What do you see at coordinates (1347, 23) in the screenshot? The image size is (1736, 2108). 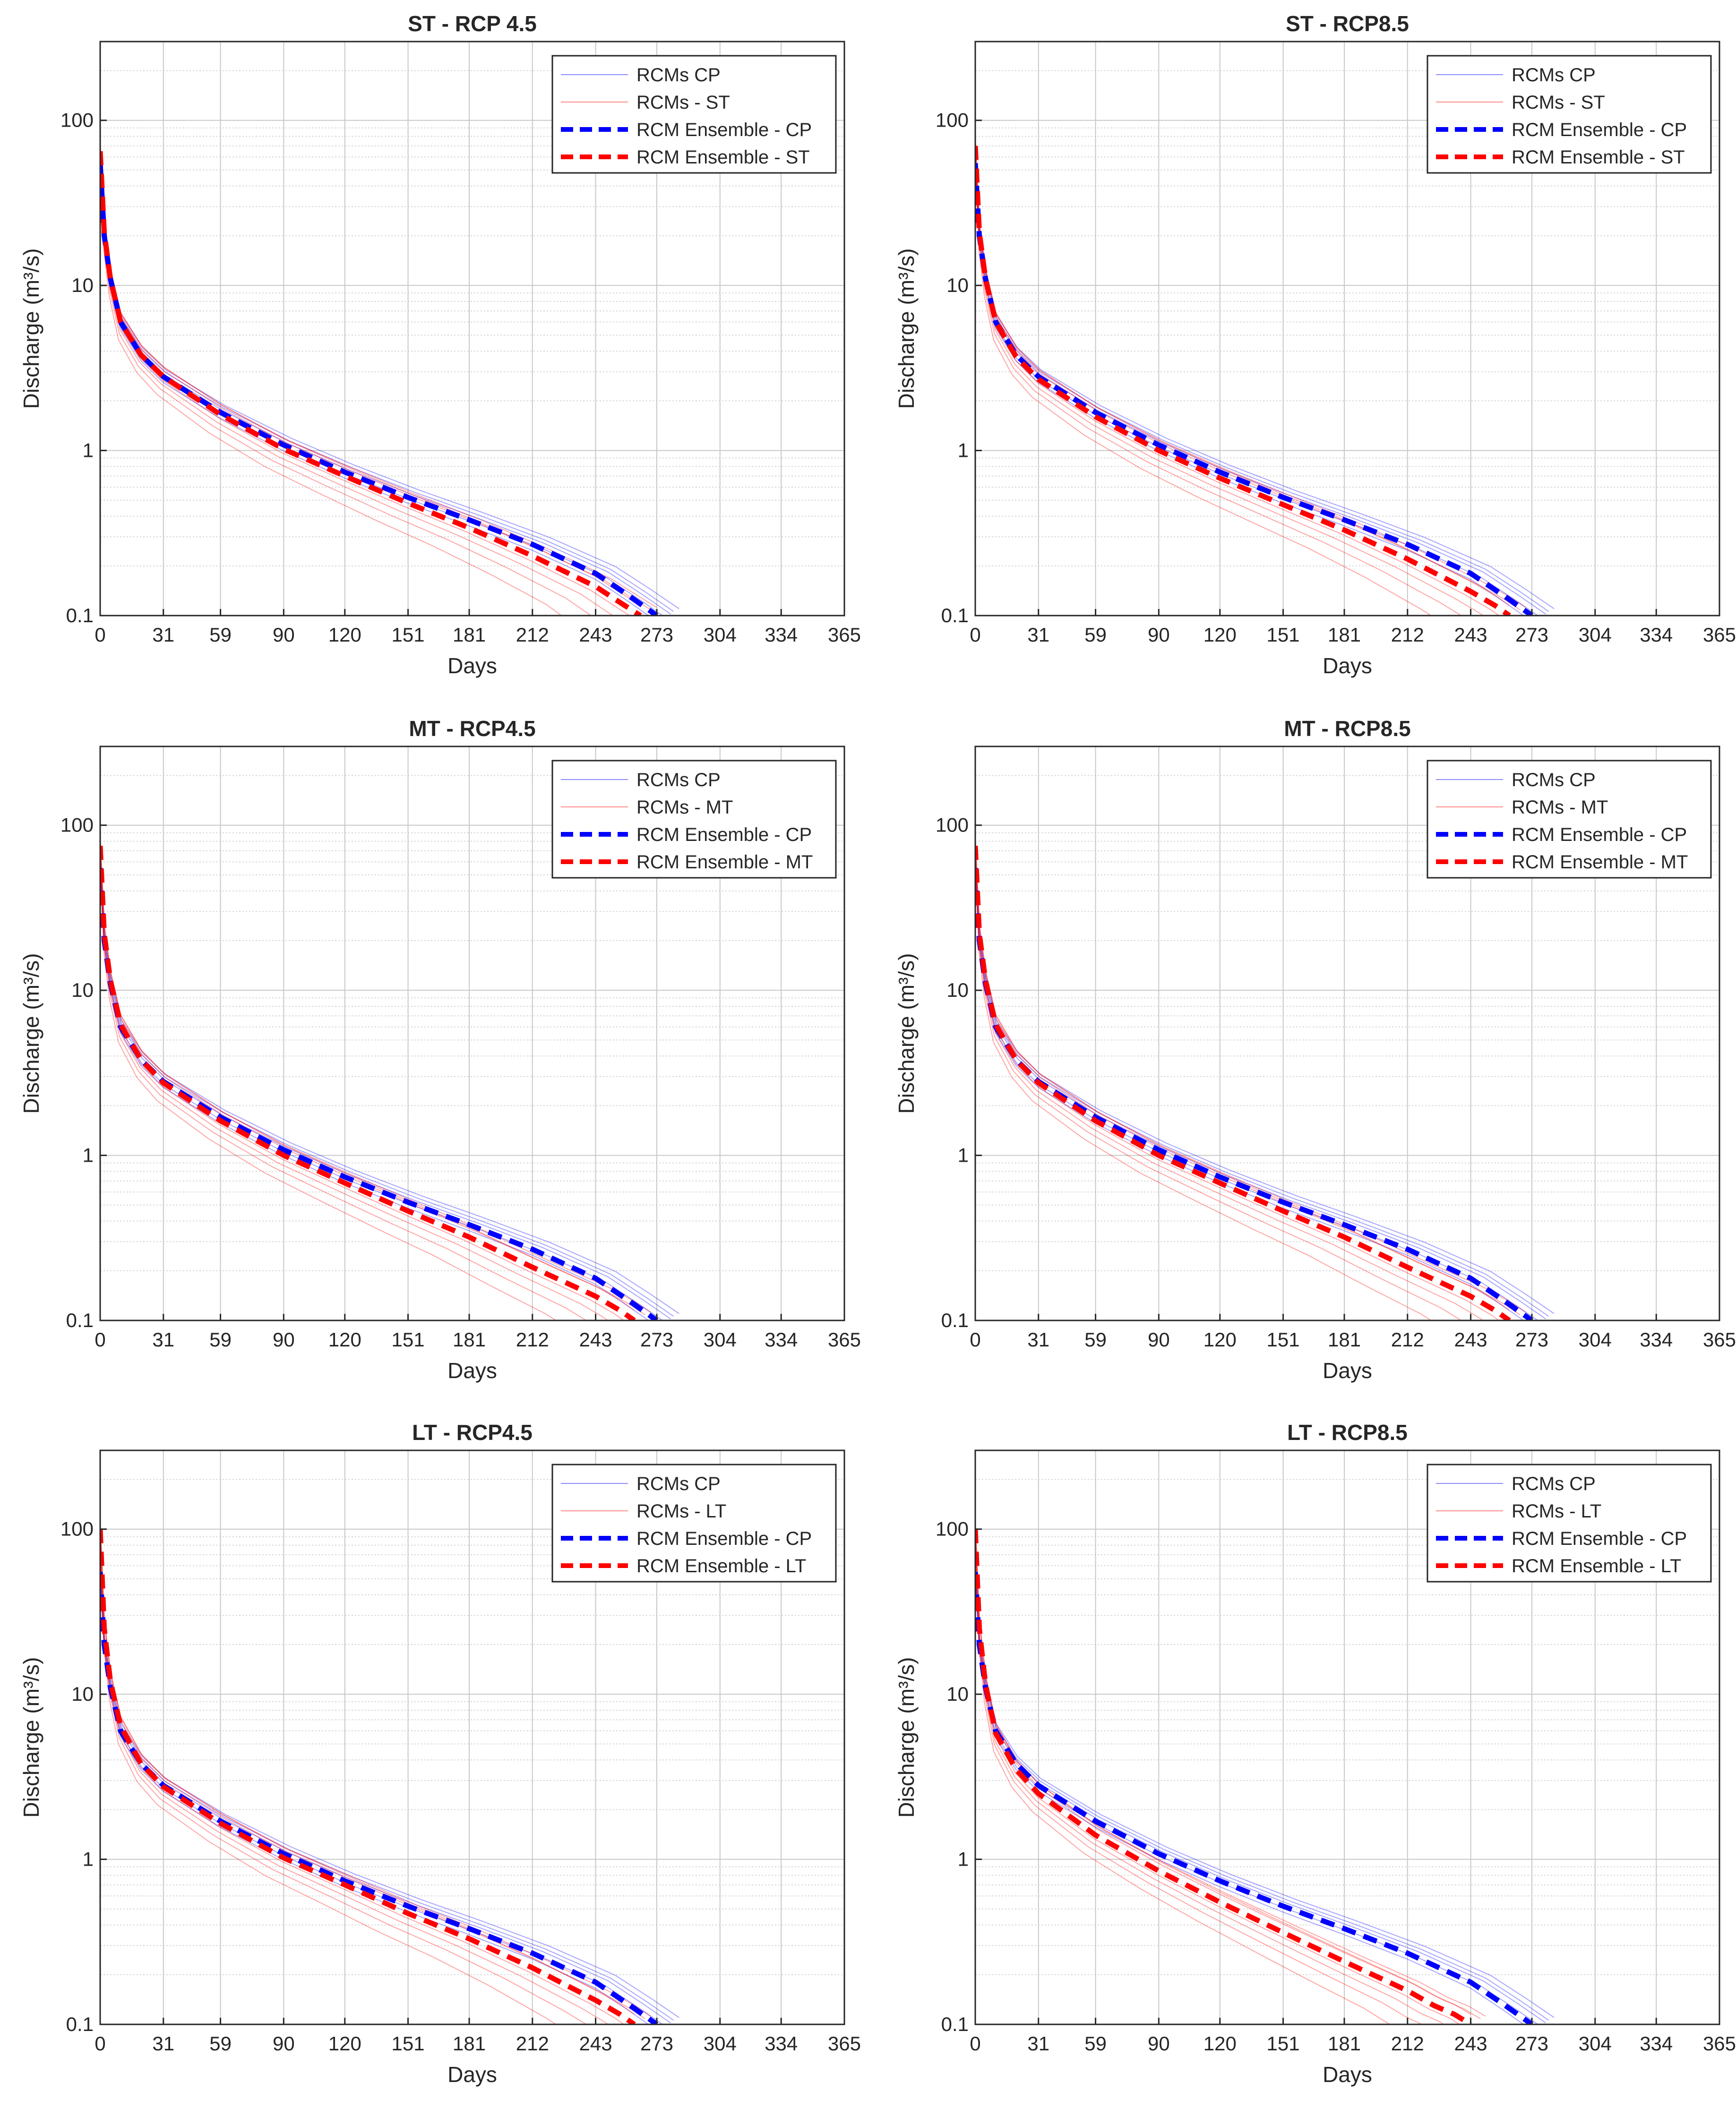 I see `chart-title: ST - RCP8.5` at bounding box center [1347, 23].